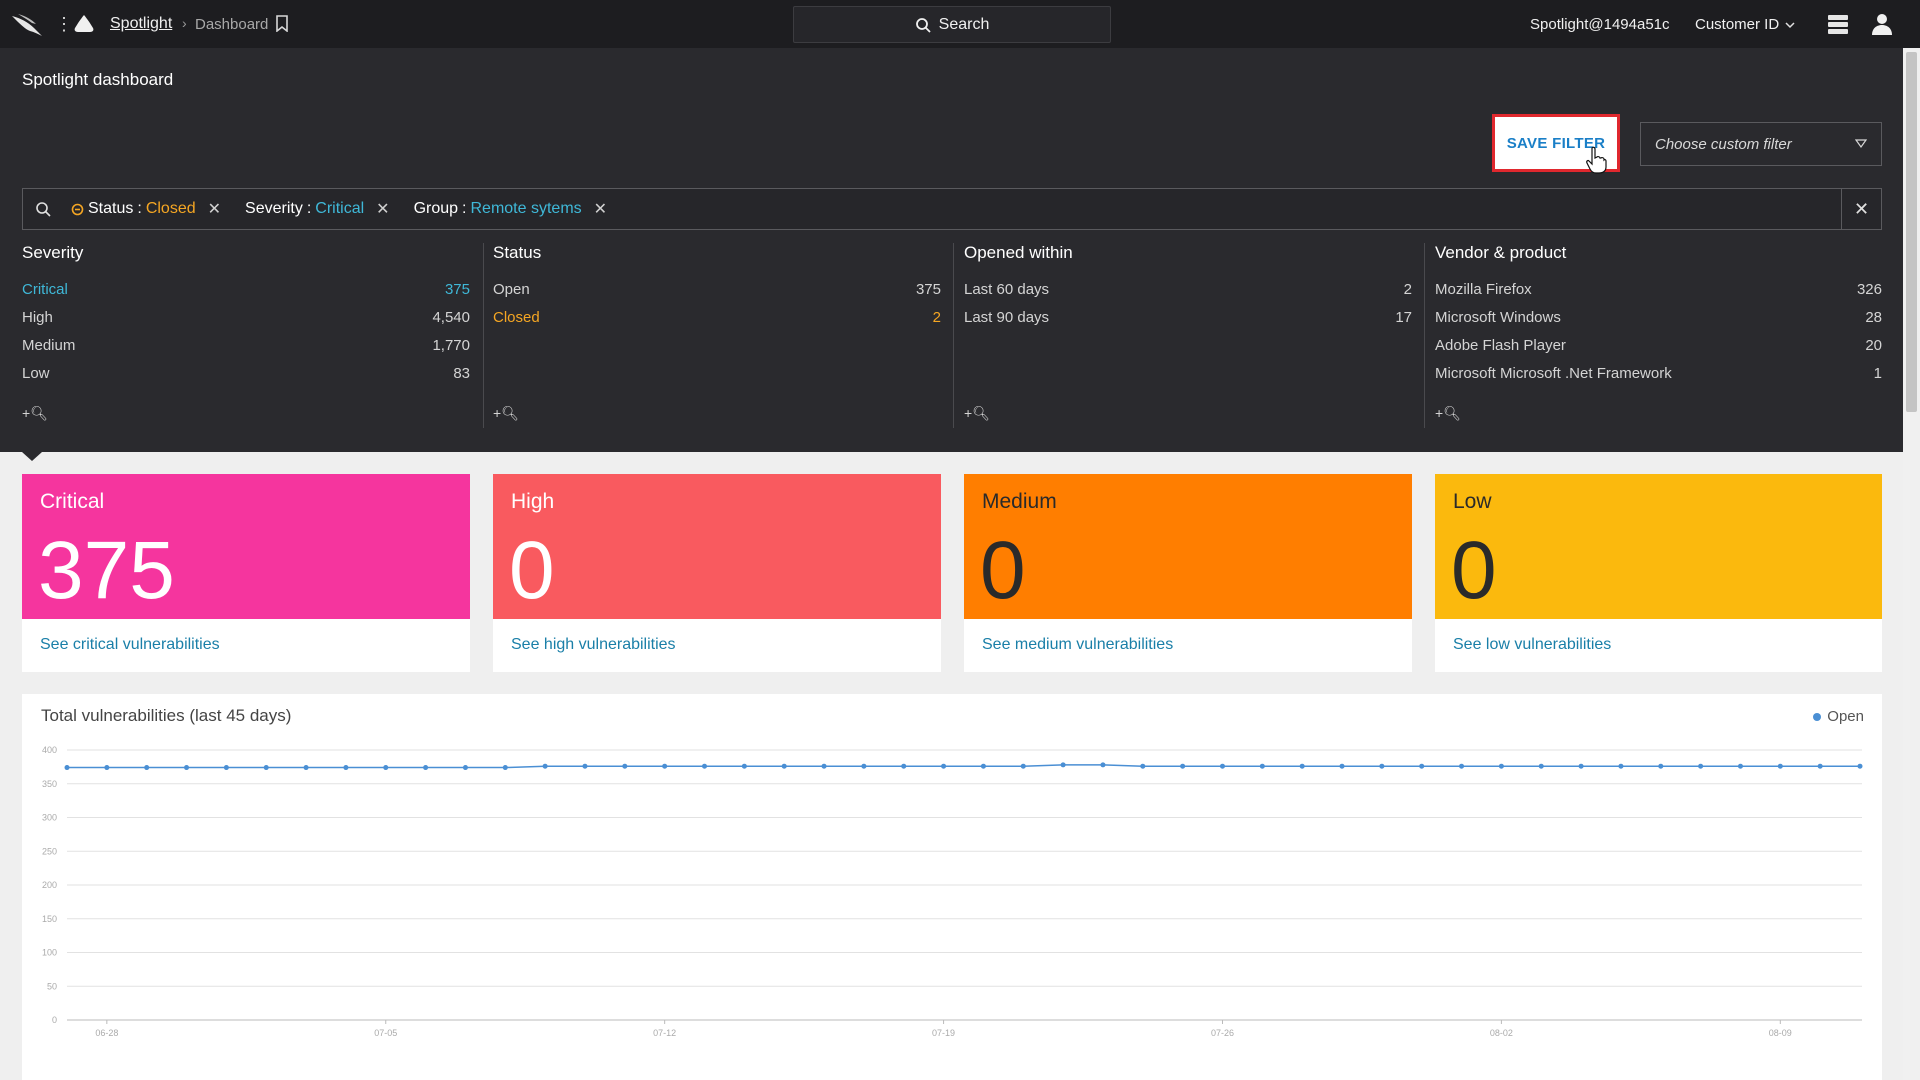 The height and width of the screenshot is (1080, 1920). Describe the element at coordinates (54, 1020) in the screenshot. I see `y-tick-label: 0` at that location.